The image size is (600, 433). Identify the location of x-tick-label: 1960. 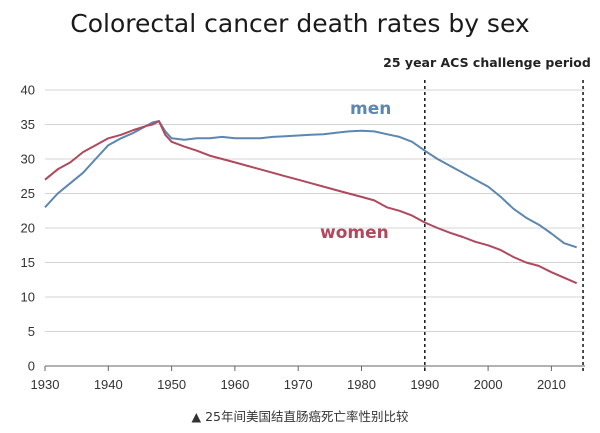
(234, 384).